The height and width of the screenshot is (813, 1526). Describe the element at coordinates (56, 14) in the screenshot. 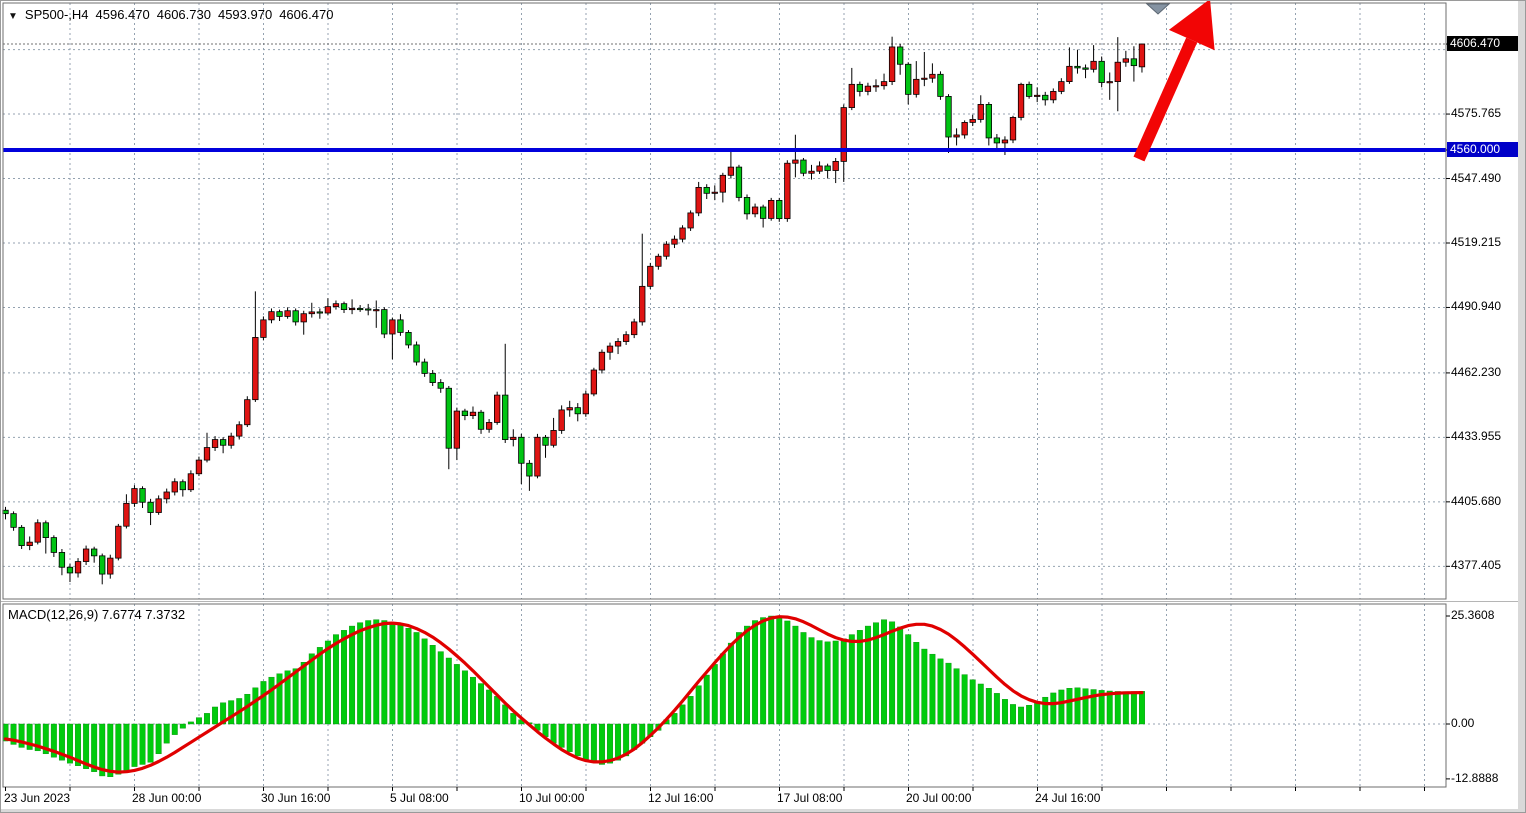

I see `symbol-period-label: SP500-,H4` at that location.